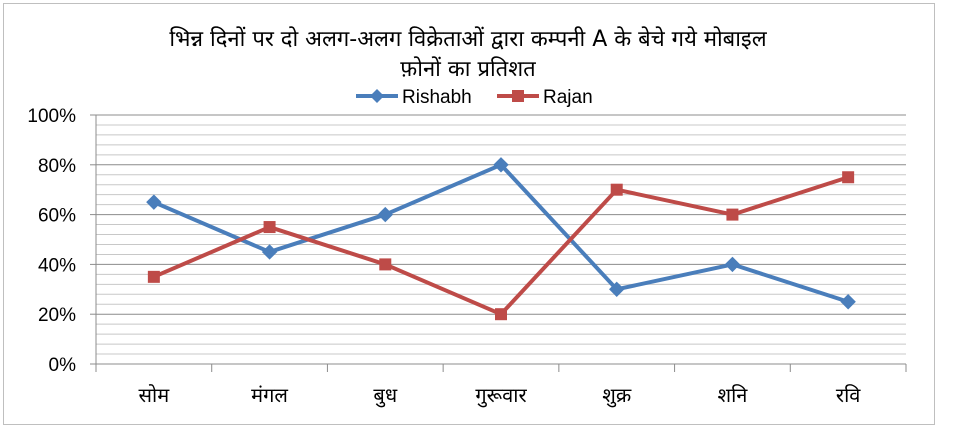 Image resolution: width=958 pixels, height=437 pixels. I want to click on y-tick-label: 40%, so click(57, 265).